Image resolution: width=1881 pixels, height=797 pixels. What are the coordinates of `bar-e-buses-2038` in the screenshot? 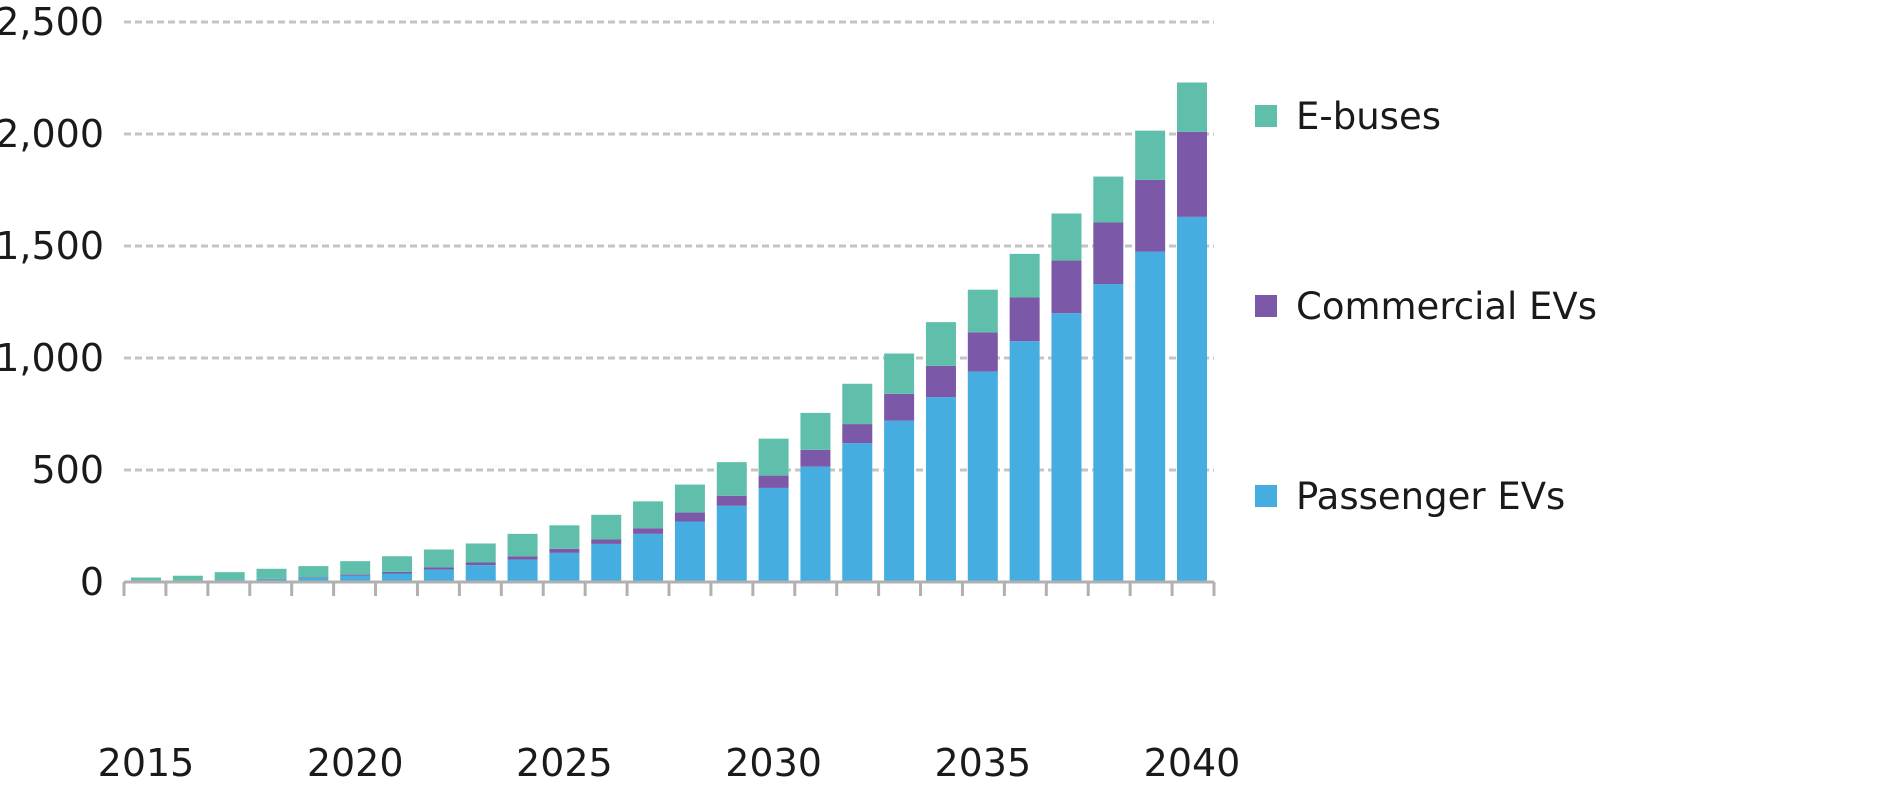 It's located at (1108, 199).